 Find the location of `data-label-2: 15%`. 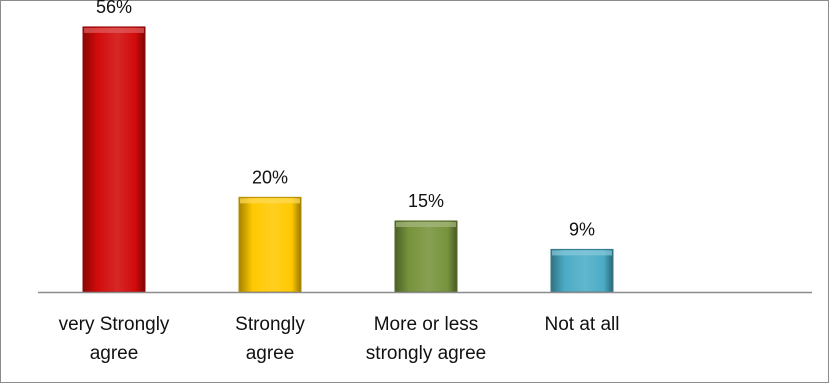

data-label-2: 15% is located at coordinates (426, 201).